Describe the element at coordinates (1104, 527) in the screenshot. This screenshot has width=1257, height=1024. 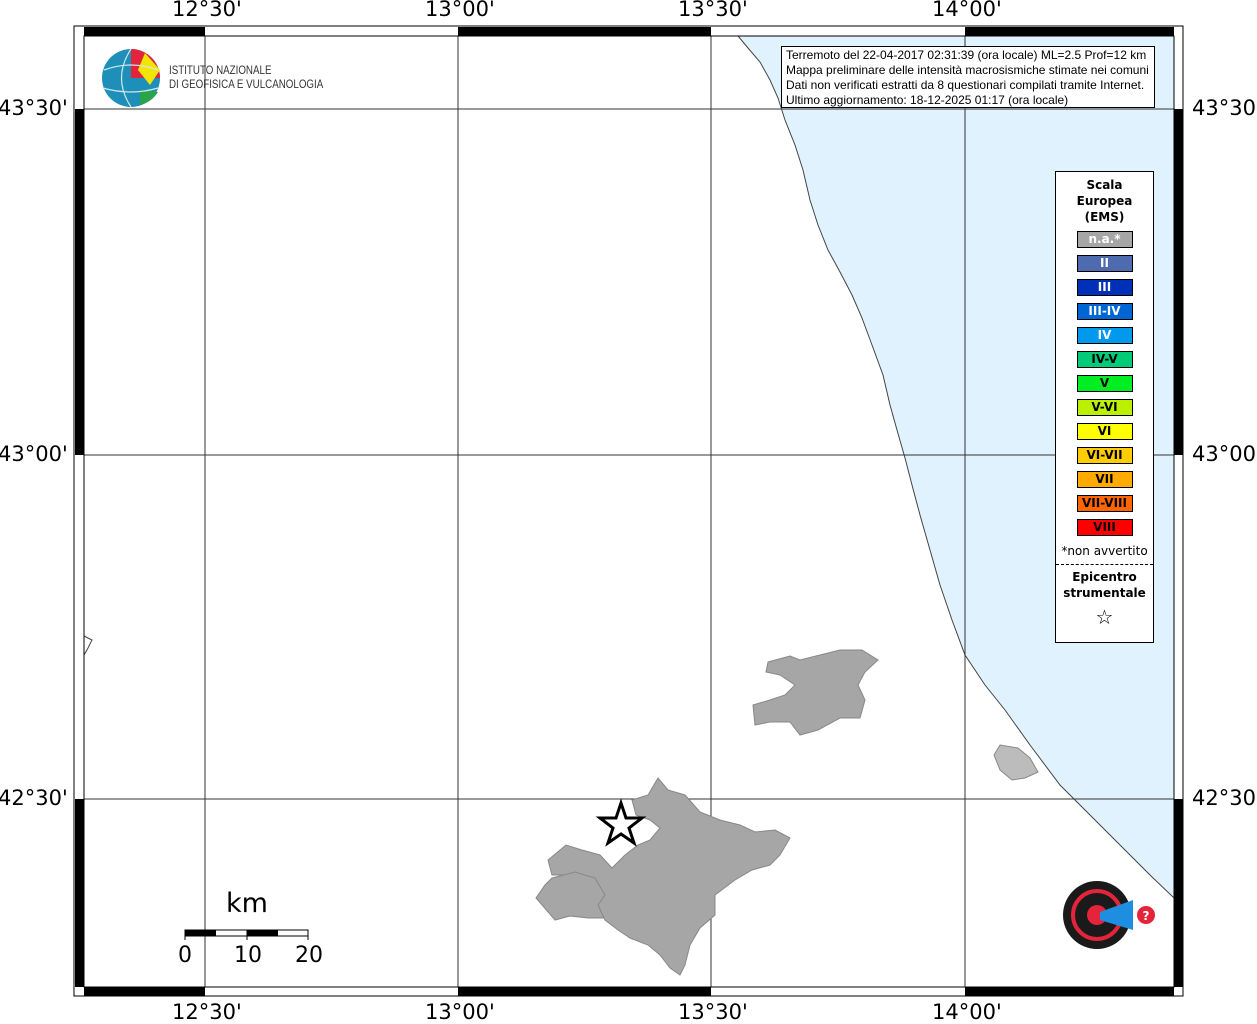
I see `legend-swatch-viii: VIII` at that location.